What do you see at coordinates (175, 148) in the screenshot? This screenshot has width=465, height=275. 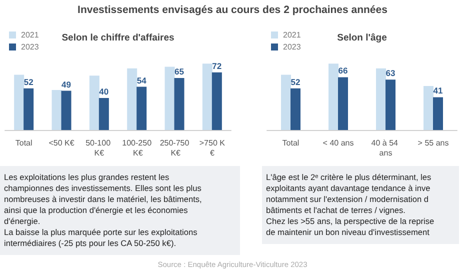 I see `x-tick-label: 250-750 K€` at bounding box center [175, 148].